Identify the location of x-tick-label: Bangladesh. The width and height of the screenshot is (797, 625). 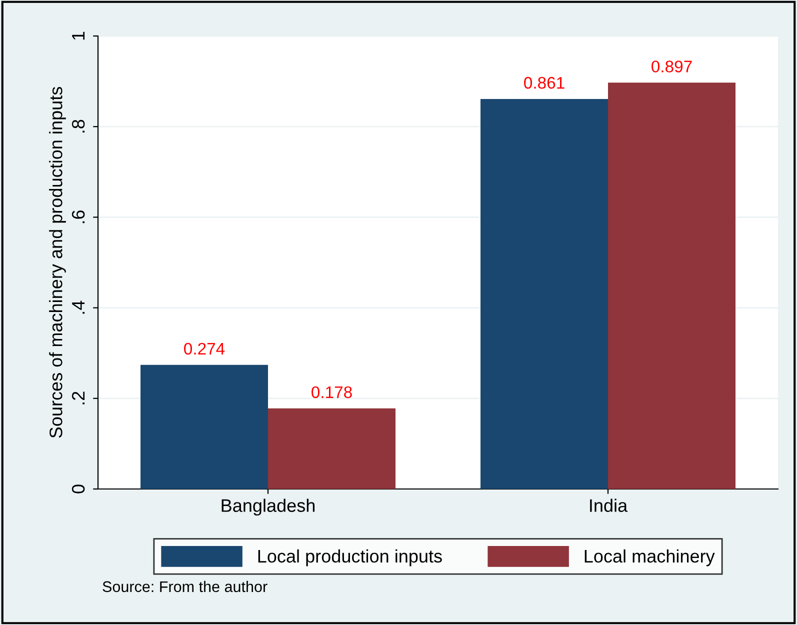
(268, 507).